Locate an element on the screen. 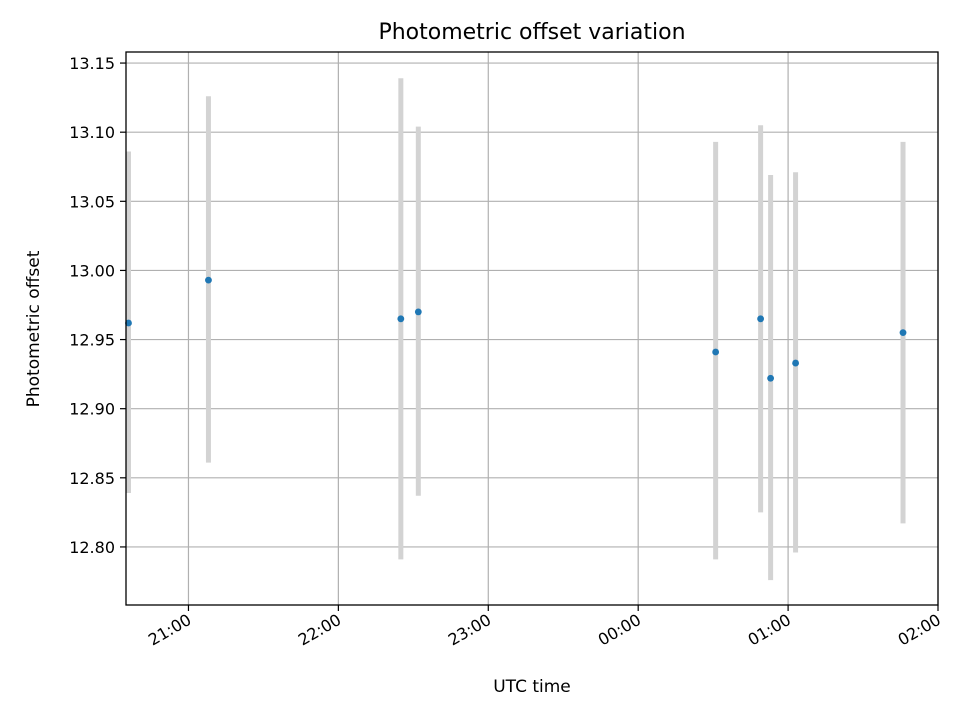 The height and width of the screenshot is (720, 960). y-axis-label: Photometric offset is located at coordinates (34, 328).